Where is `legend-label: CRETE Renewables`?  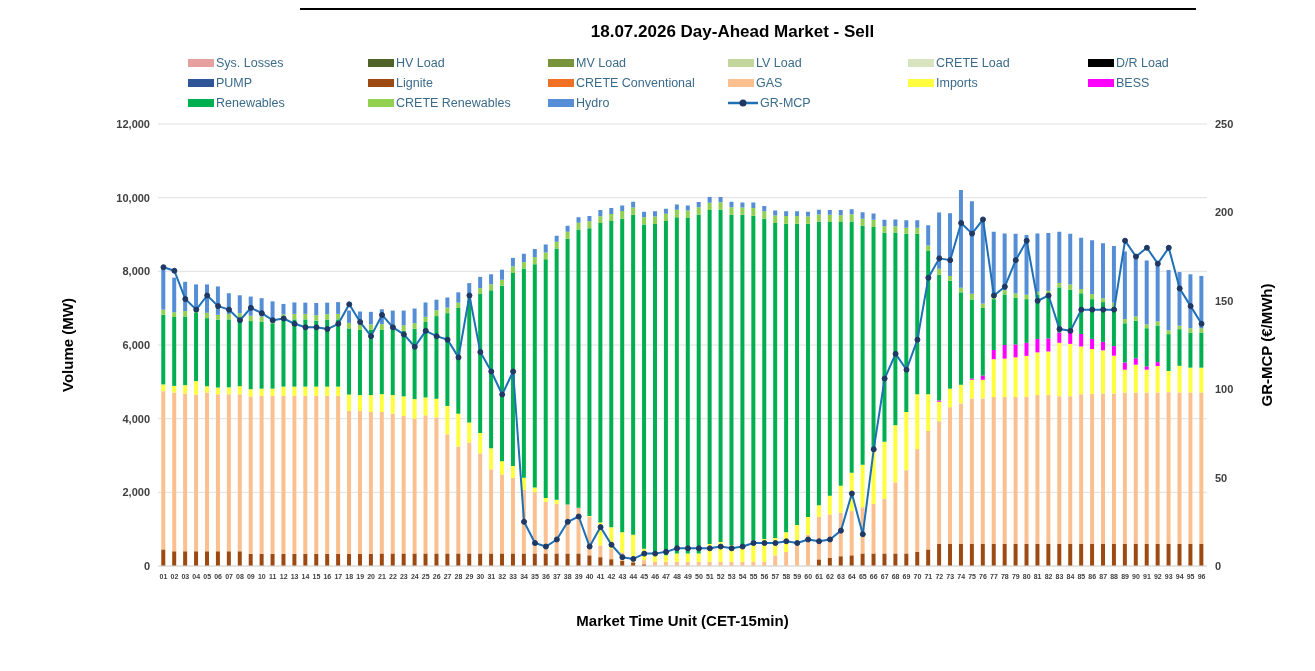 legend-label: CRETE Renewables is located at coordinates (453, 103).